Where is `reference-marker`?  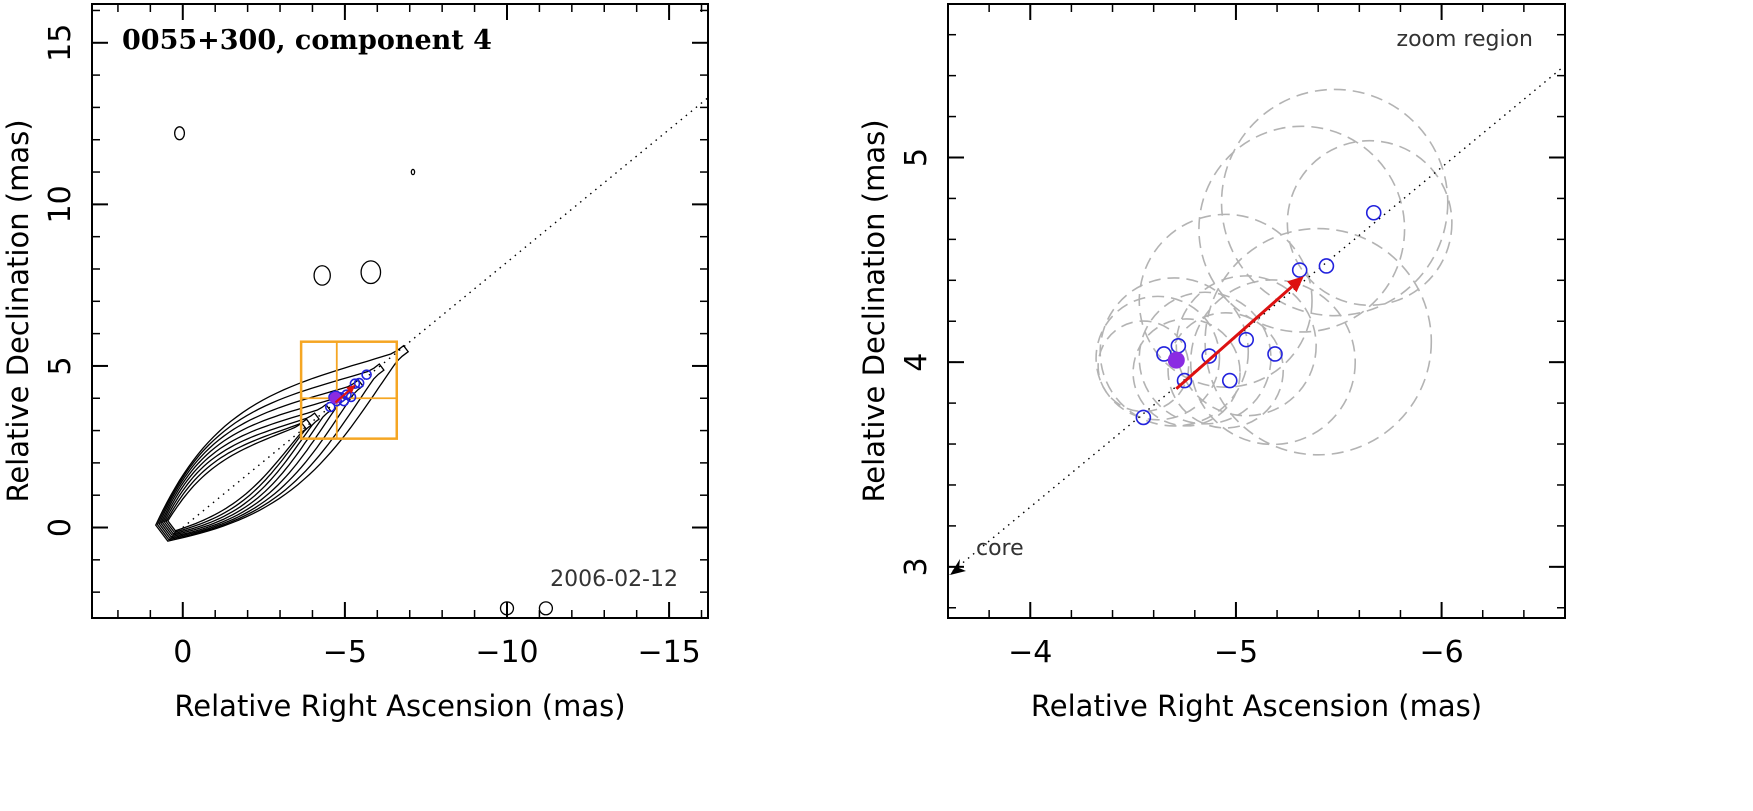 reference-marker is located at coordinates (1176, 360).